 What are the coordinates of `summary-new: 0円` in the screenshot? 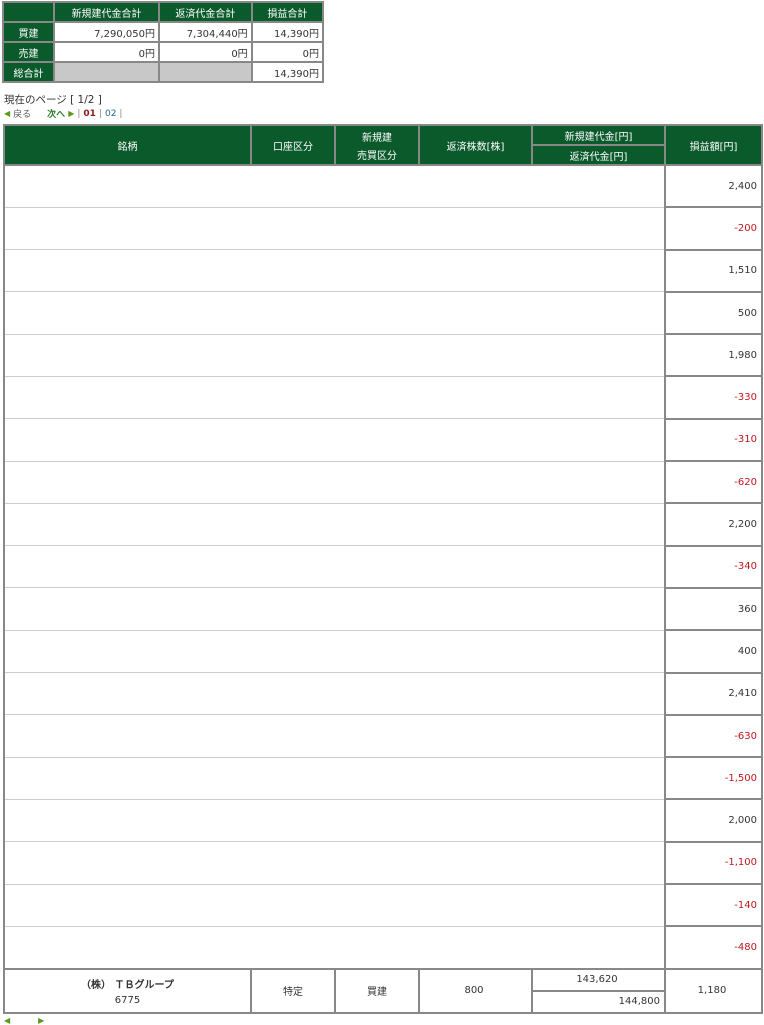 It's located at (107, 52).